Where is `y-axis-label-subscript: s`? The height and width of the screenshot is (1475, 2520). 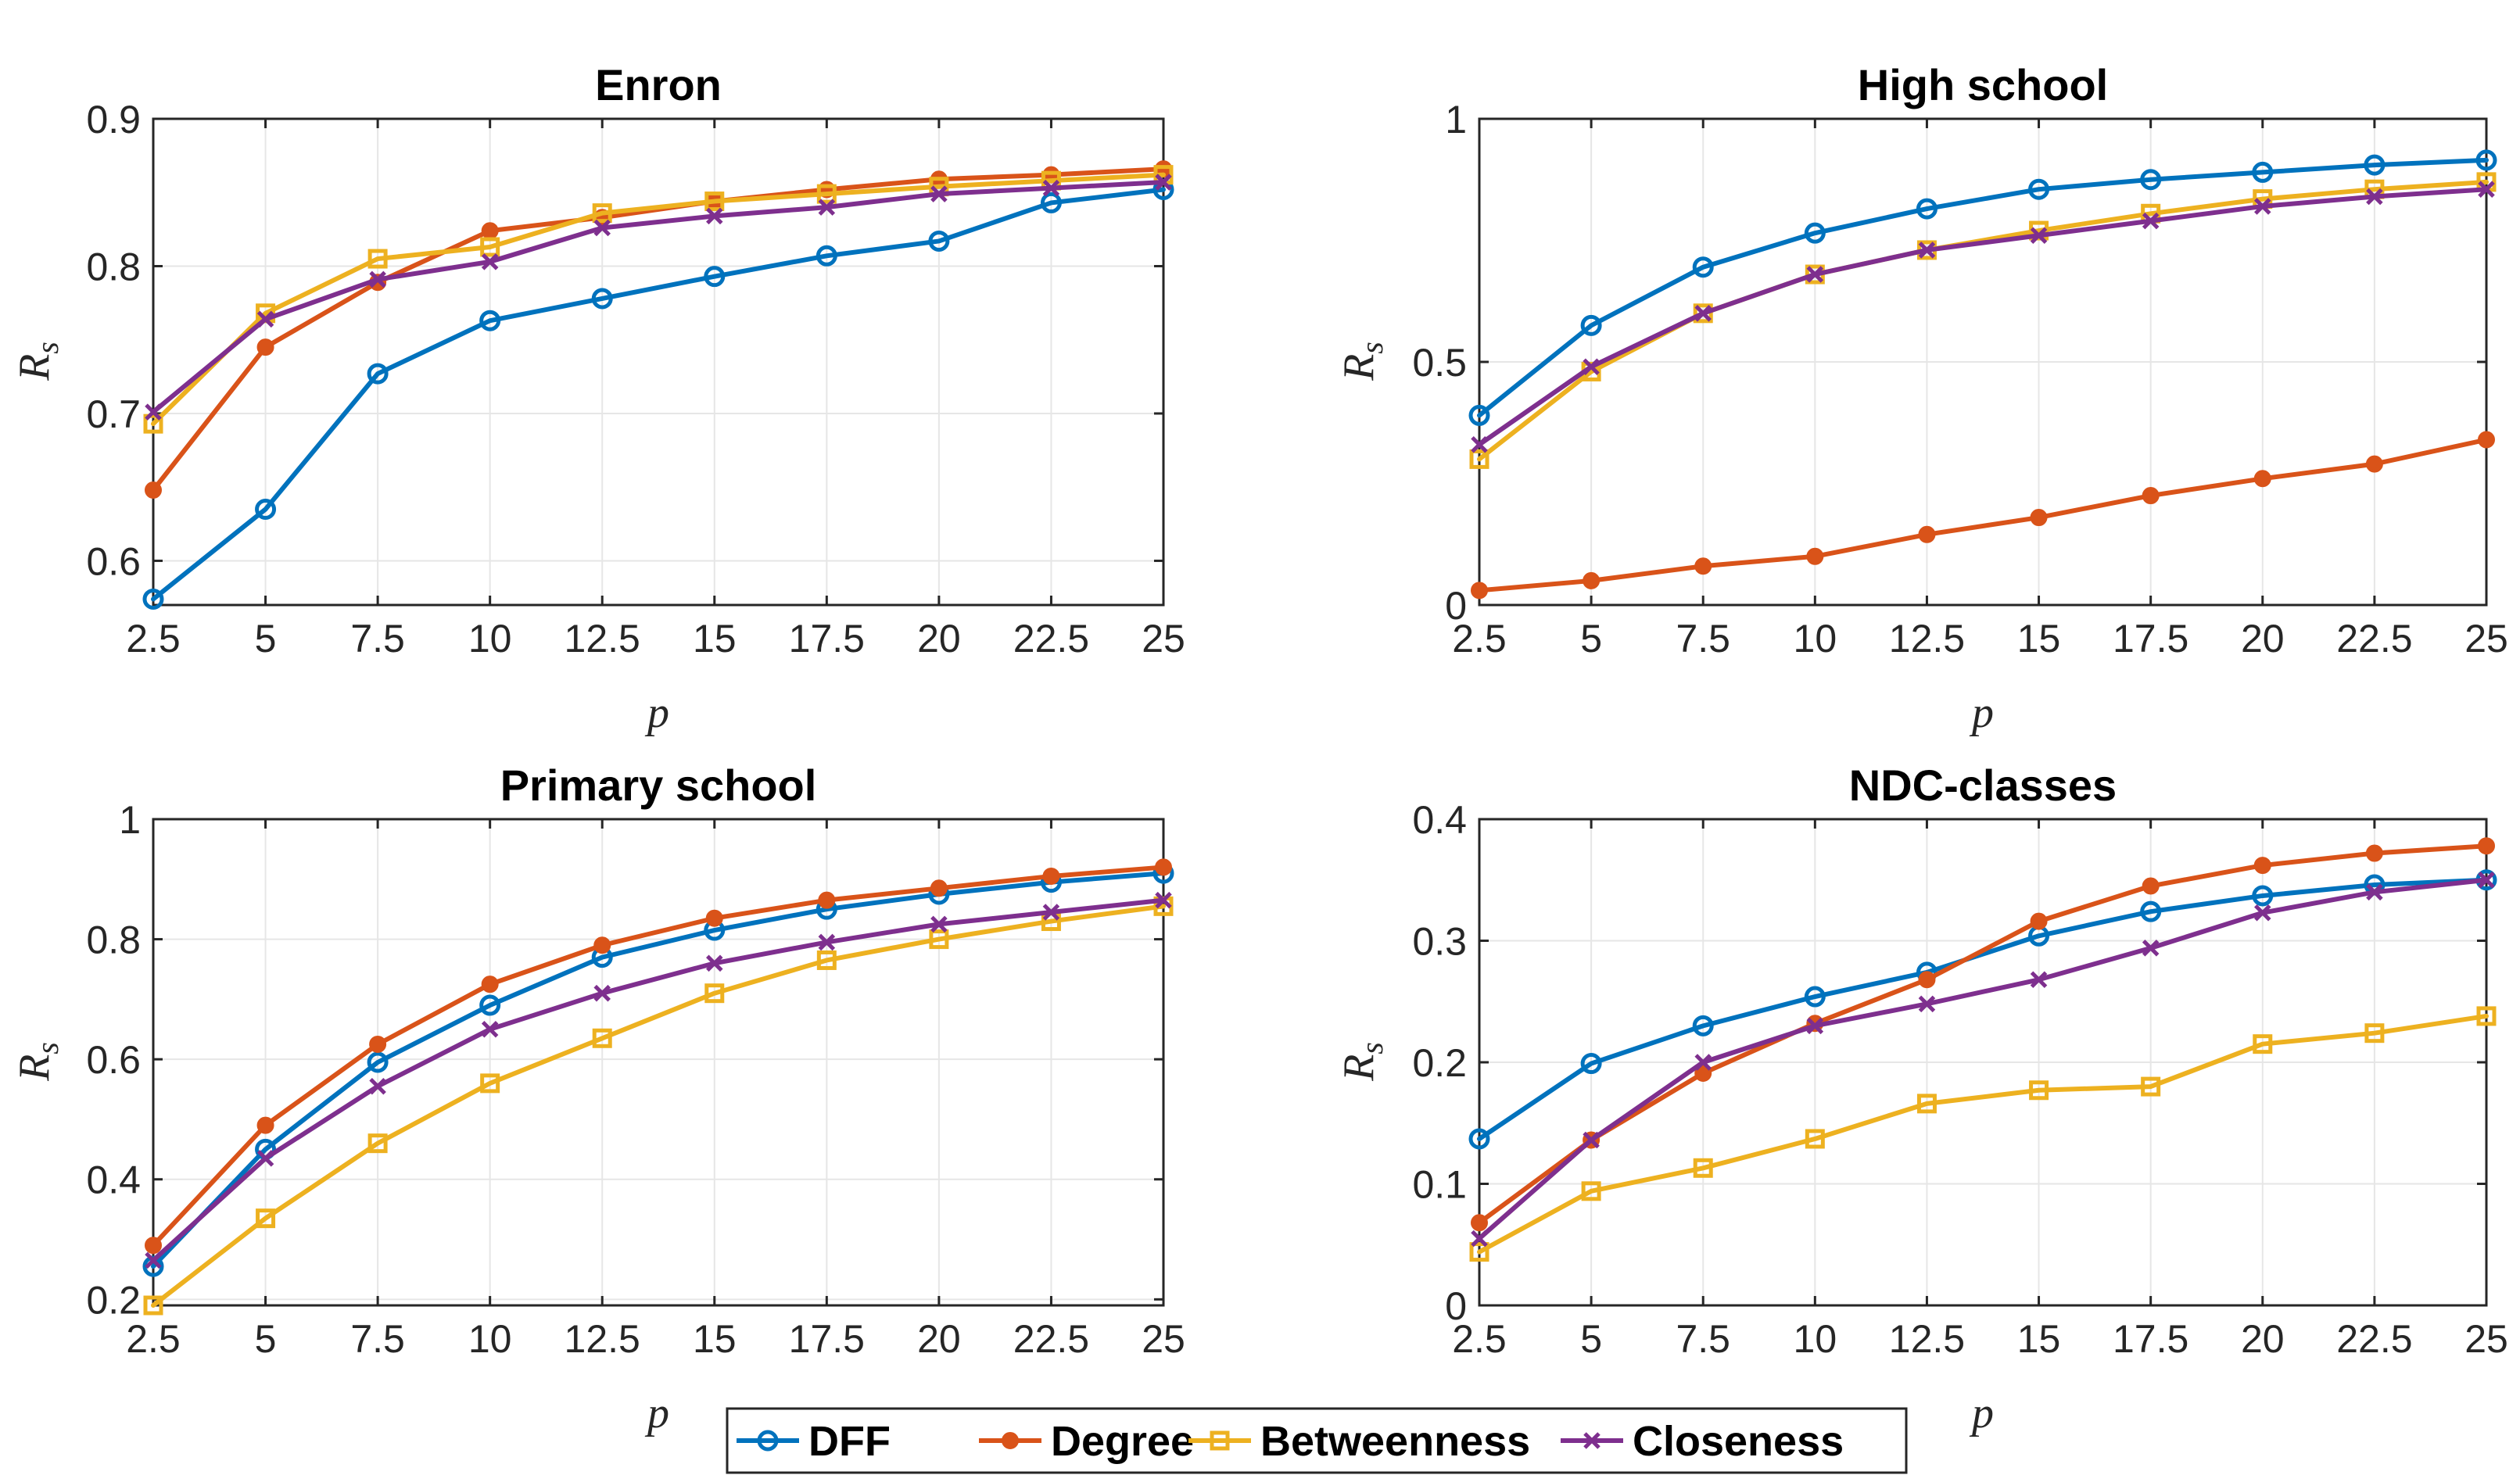 y-axis-label-subscript: s is located at coordinates (47, 1048).